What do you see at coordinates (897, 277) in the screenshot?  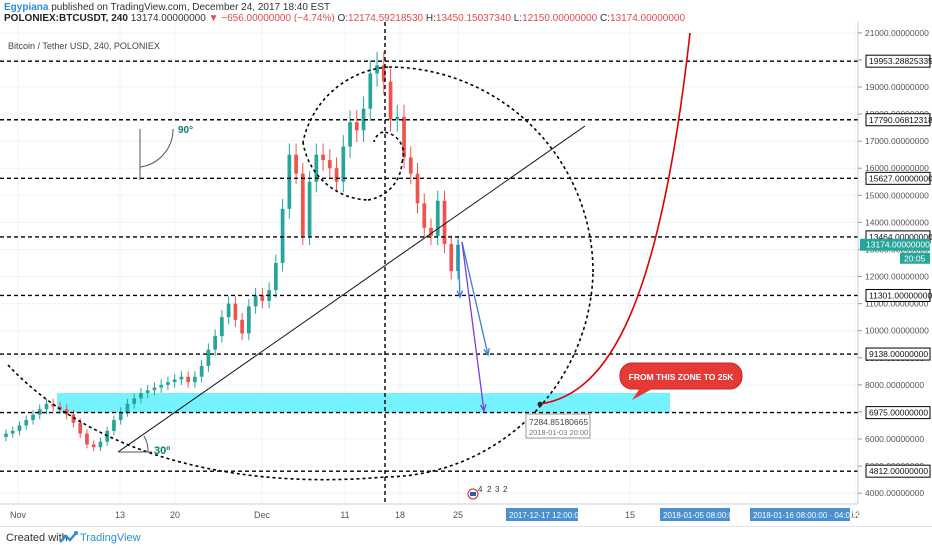 I see `price-tick-label-8: 12000.00000000` at bounding box center [897, 277].